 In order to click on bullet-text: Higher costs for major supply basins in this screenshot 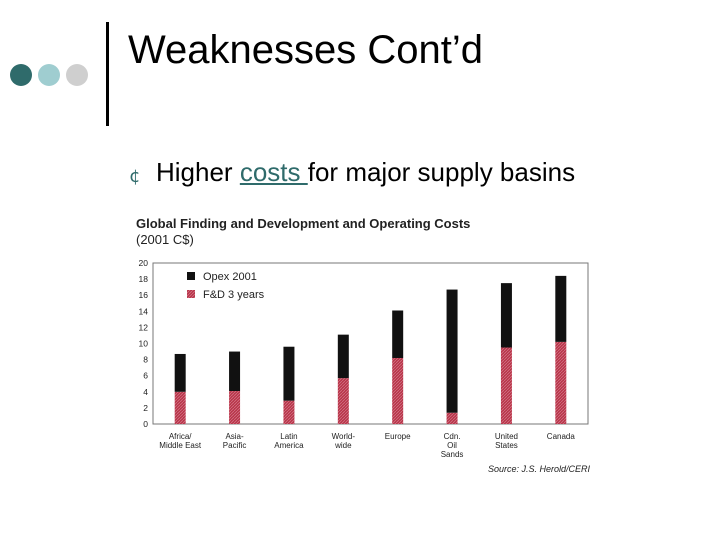, I will do `click(365, 172)`.